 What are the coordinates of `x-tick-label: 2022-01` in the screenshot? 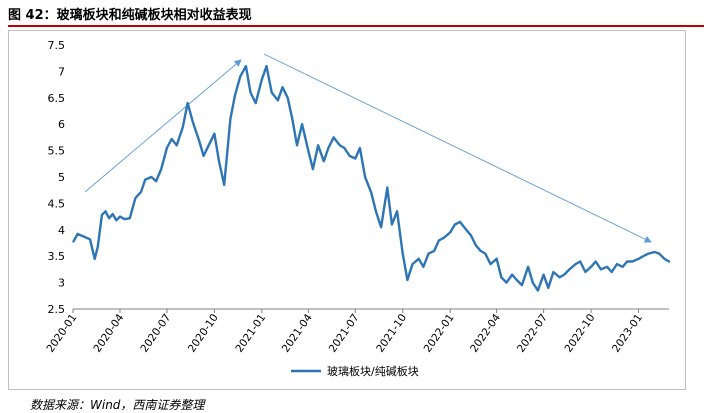 It's located at (439, 333).